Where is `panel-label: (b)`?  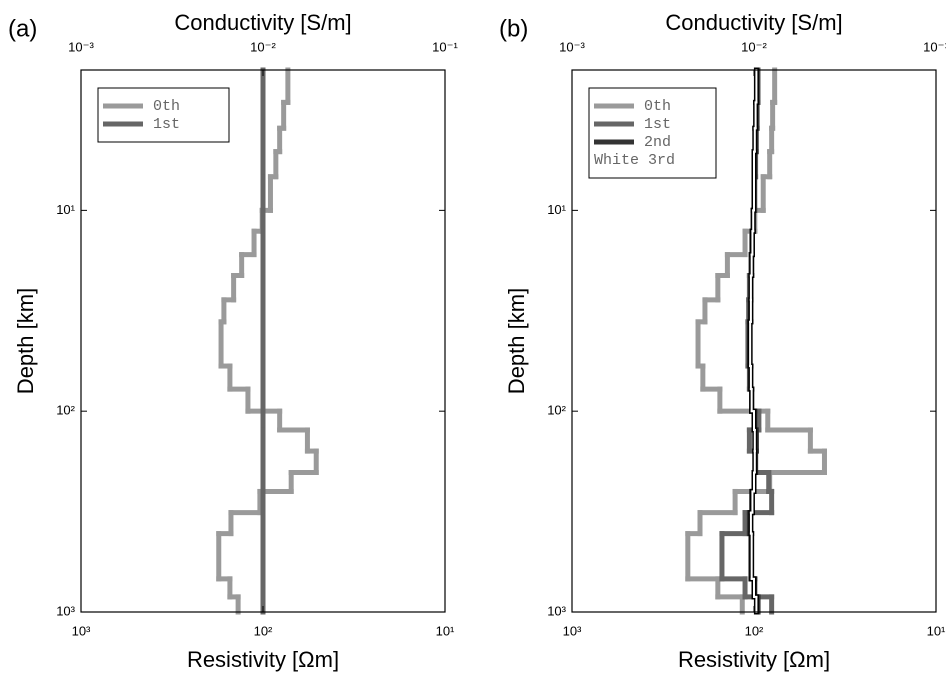 panel-label: (b) is located at coordinates (513, 28).